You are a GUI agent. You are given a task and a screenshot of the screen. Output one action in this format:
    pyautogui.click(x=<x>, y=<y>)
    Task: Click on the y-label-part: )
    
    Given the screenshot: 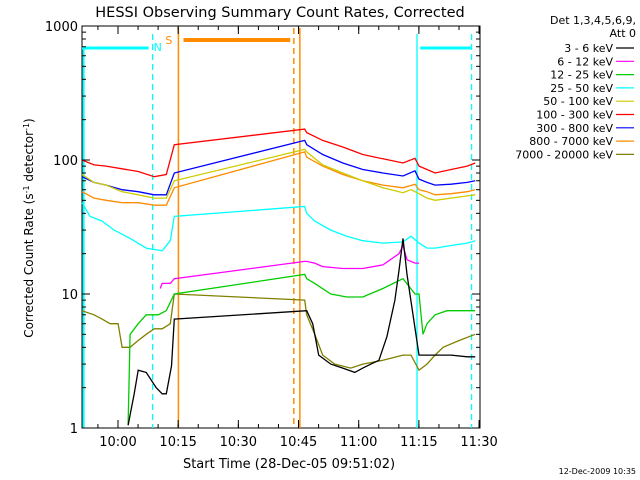 What is the action you would take?
    pyautogui.click(x=29, y=120)
    